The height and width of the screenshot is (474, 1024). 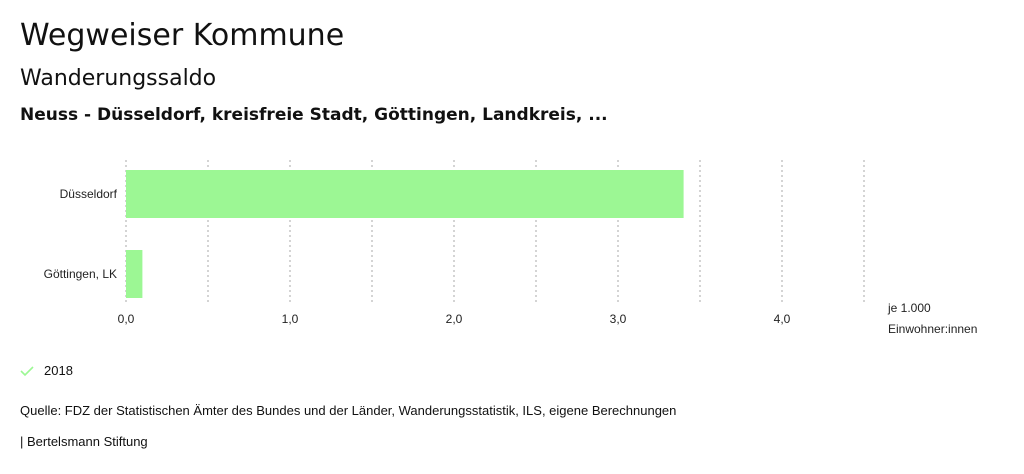 I want to click on chart-tick-labels: 0,0 1,0 2,0 3,0 4,0, so click(x=454, y=319).